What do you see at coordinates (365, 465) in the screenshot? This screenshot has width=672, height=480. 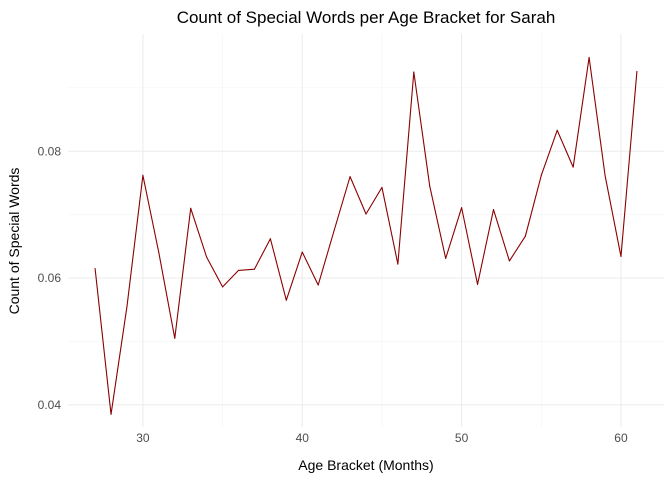 I see `x-axis-title: Age Bracket (Months)` at bounding box center [365, 465].